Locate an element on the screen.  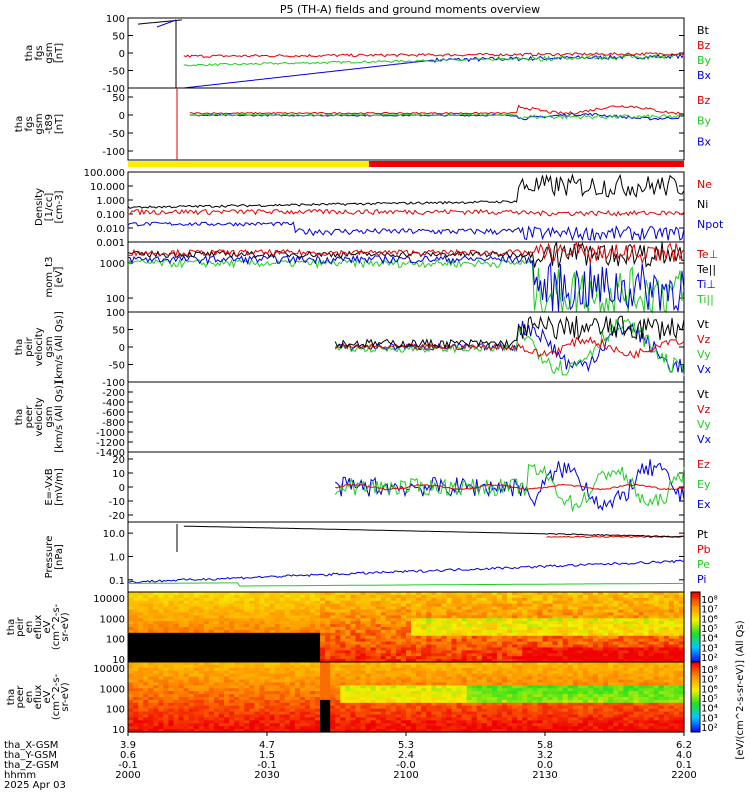
legend-Vx: Vx is located at coordinates (704, 369).